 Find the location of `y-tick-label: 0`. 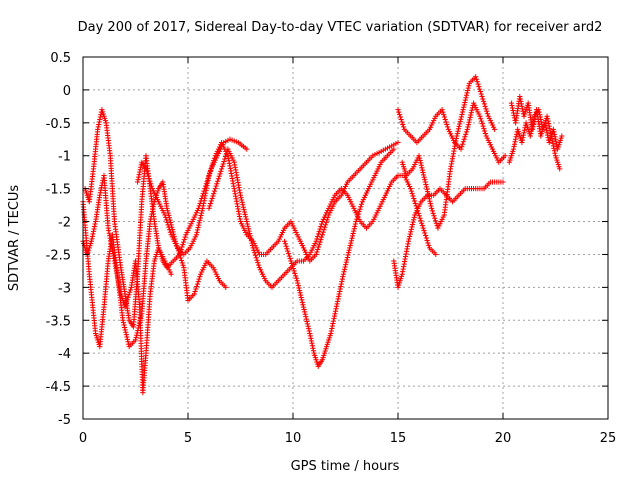

y-tick-label: 0 is located at coordinates (67, 91).